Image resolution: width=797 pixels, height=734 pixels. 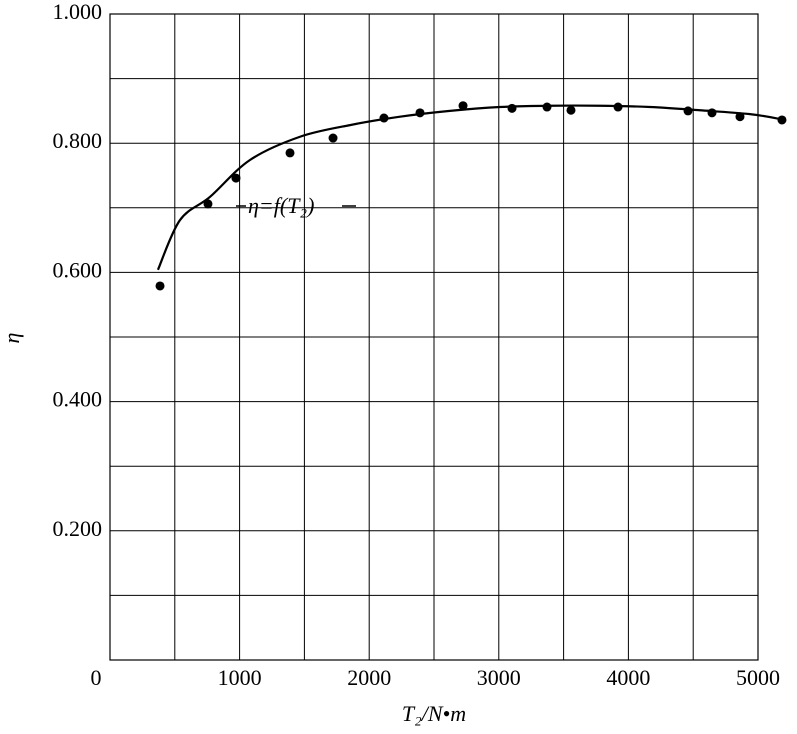 I want to click on annotation: η=f(T₂), so click(x=281, y=205).